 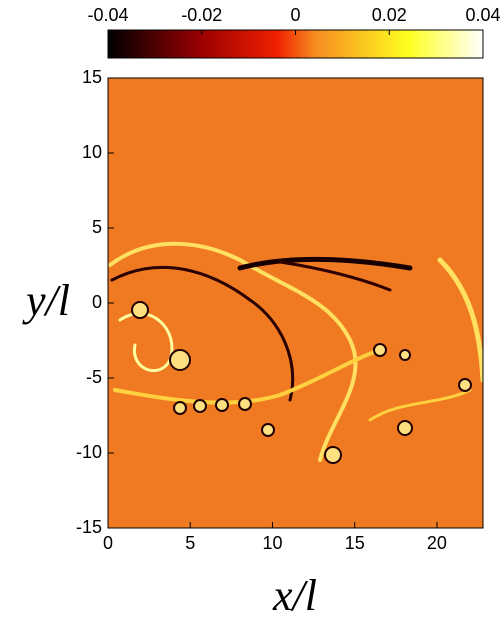 I want to click on colorbar-tick-label: -0.04, so click(x=107, y=15).